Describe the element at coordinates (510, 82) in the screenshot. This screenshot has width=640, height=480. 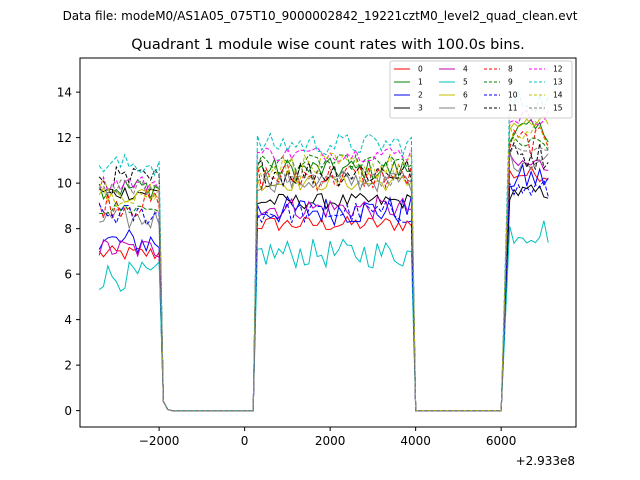
I see `legend-label-9: 9` at that location.